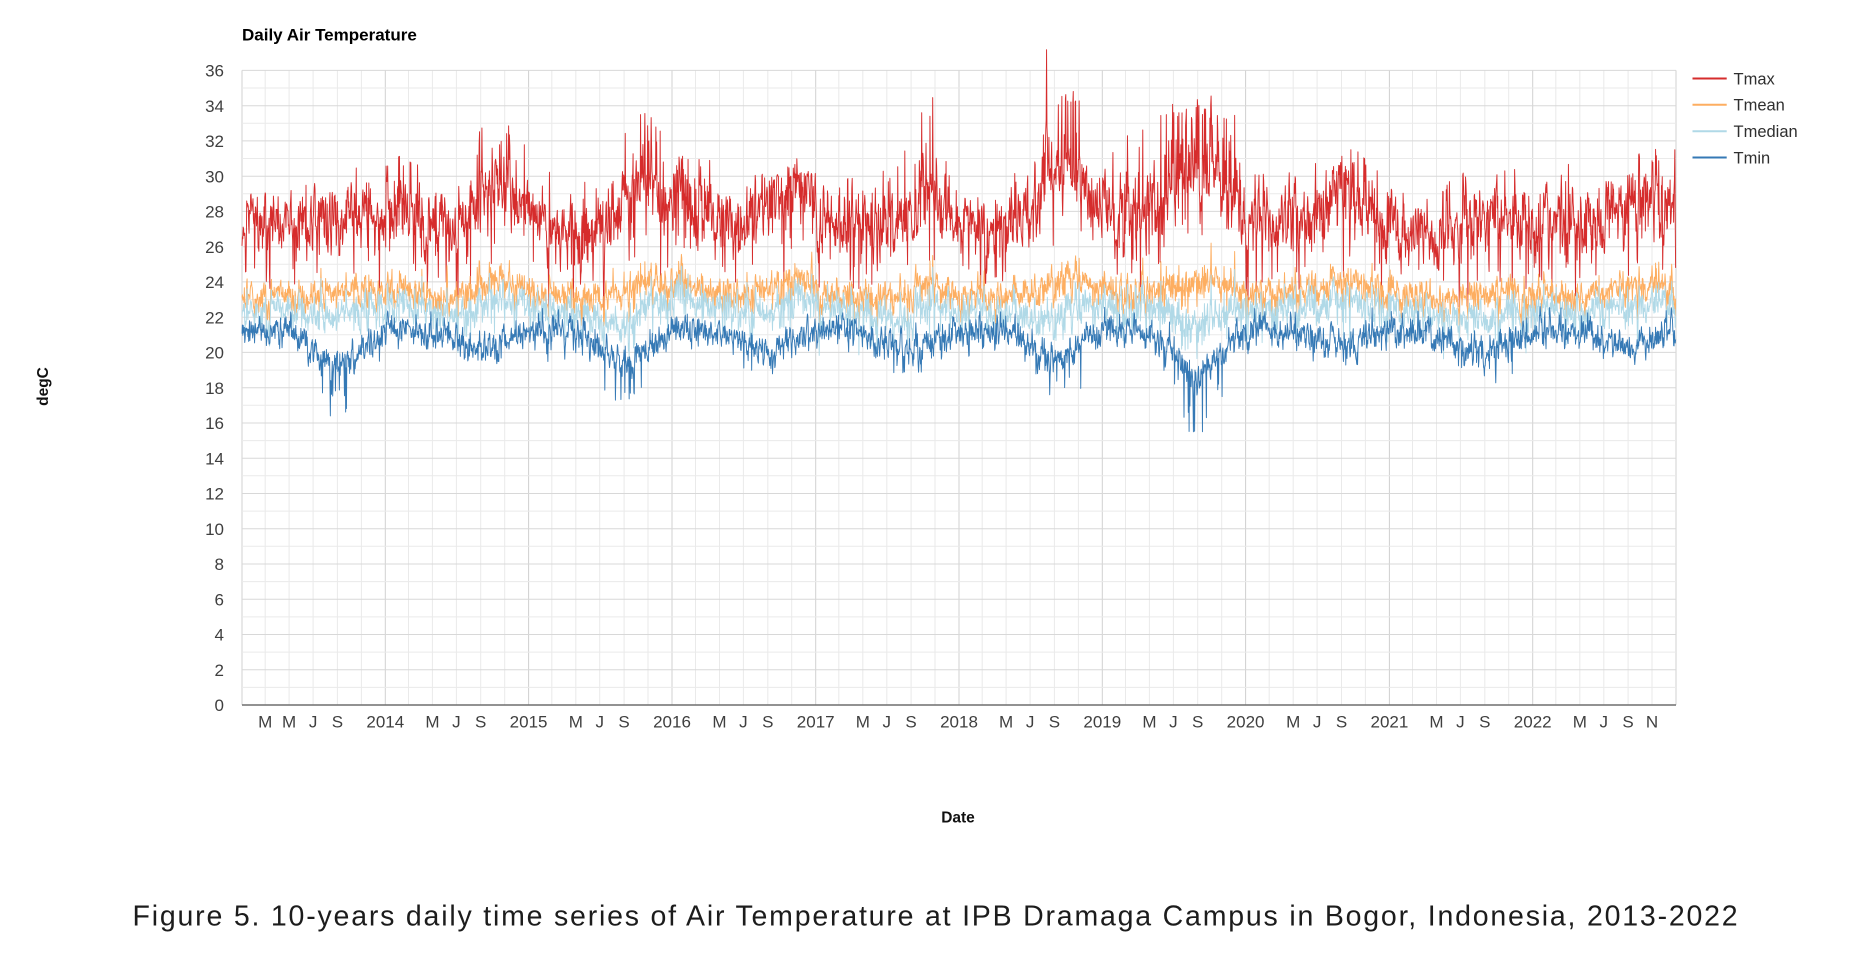 This screenshot has height=954, width=1866. What do you see at coordinates (672, 722) in the screenshot?
I see `svg-text: 2016` at bounding box center [672, 722].